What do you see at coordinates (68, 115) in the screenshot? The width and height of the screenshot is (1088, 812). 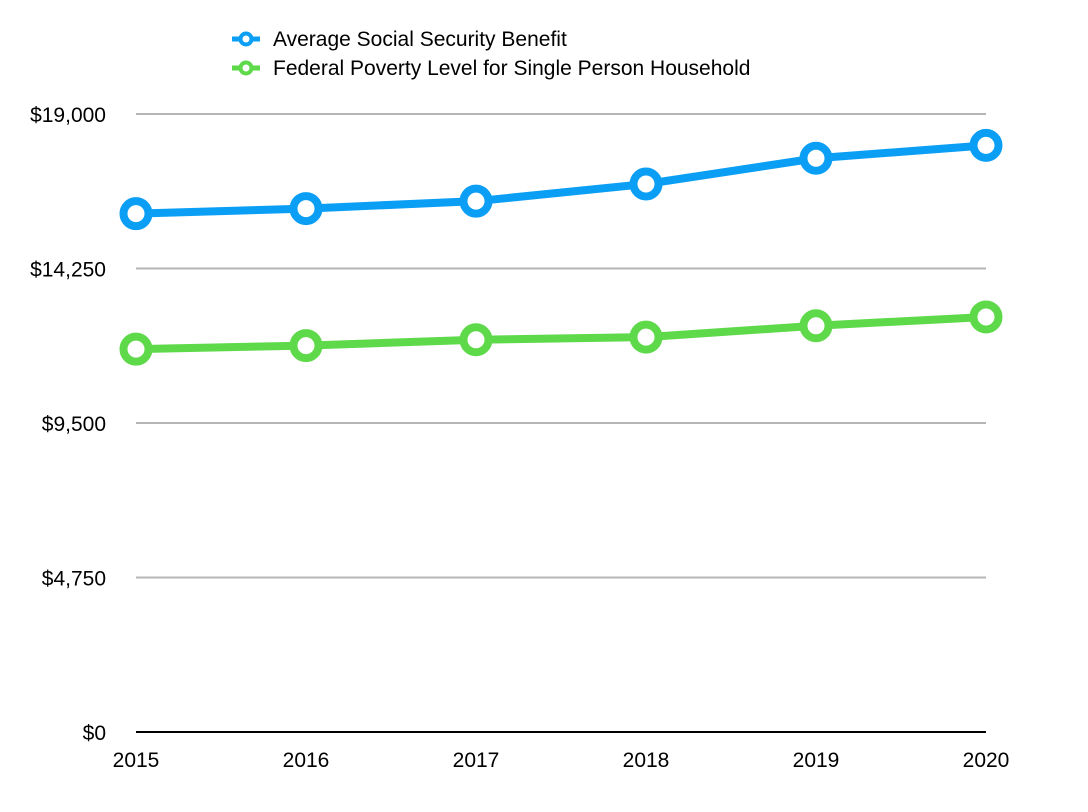 I see `y-tick-label: $19,000` at bounding box center [68, 115].